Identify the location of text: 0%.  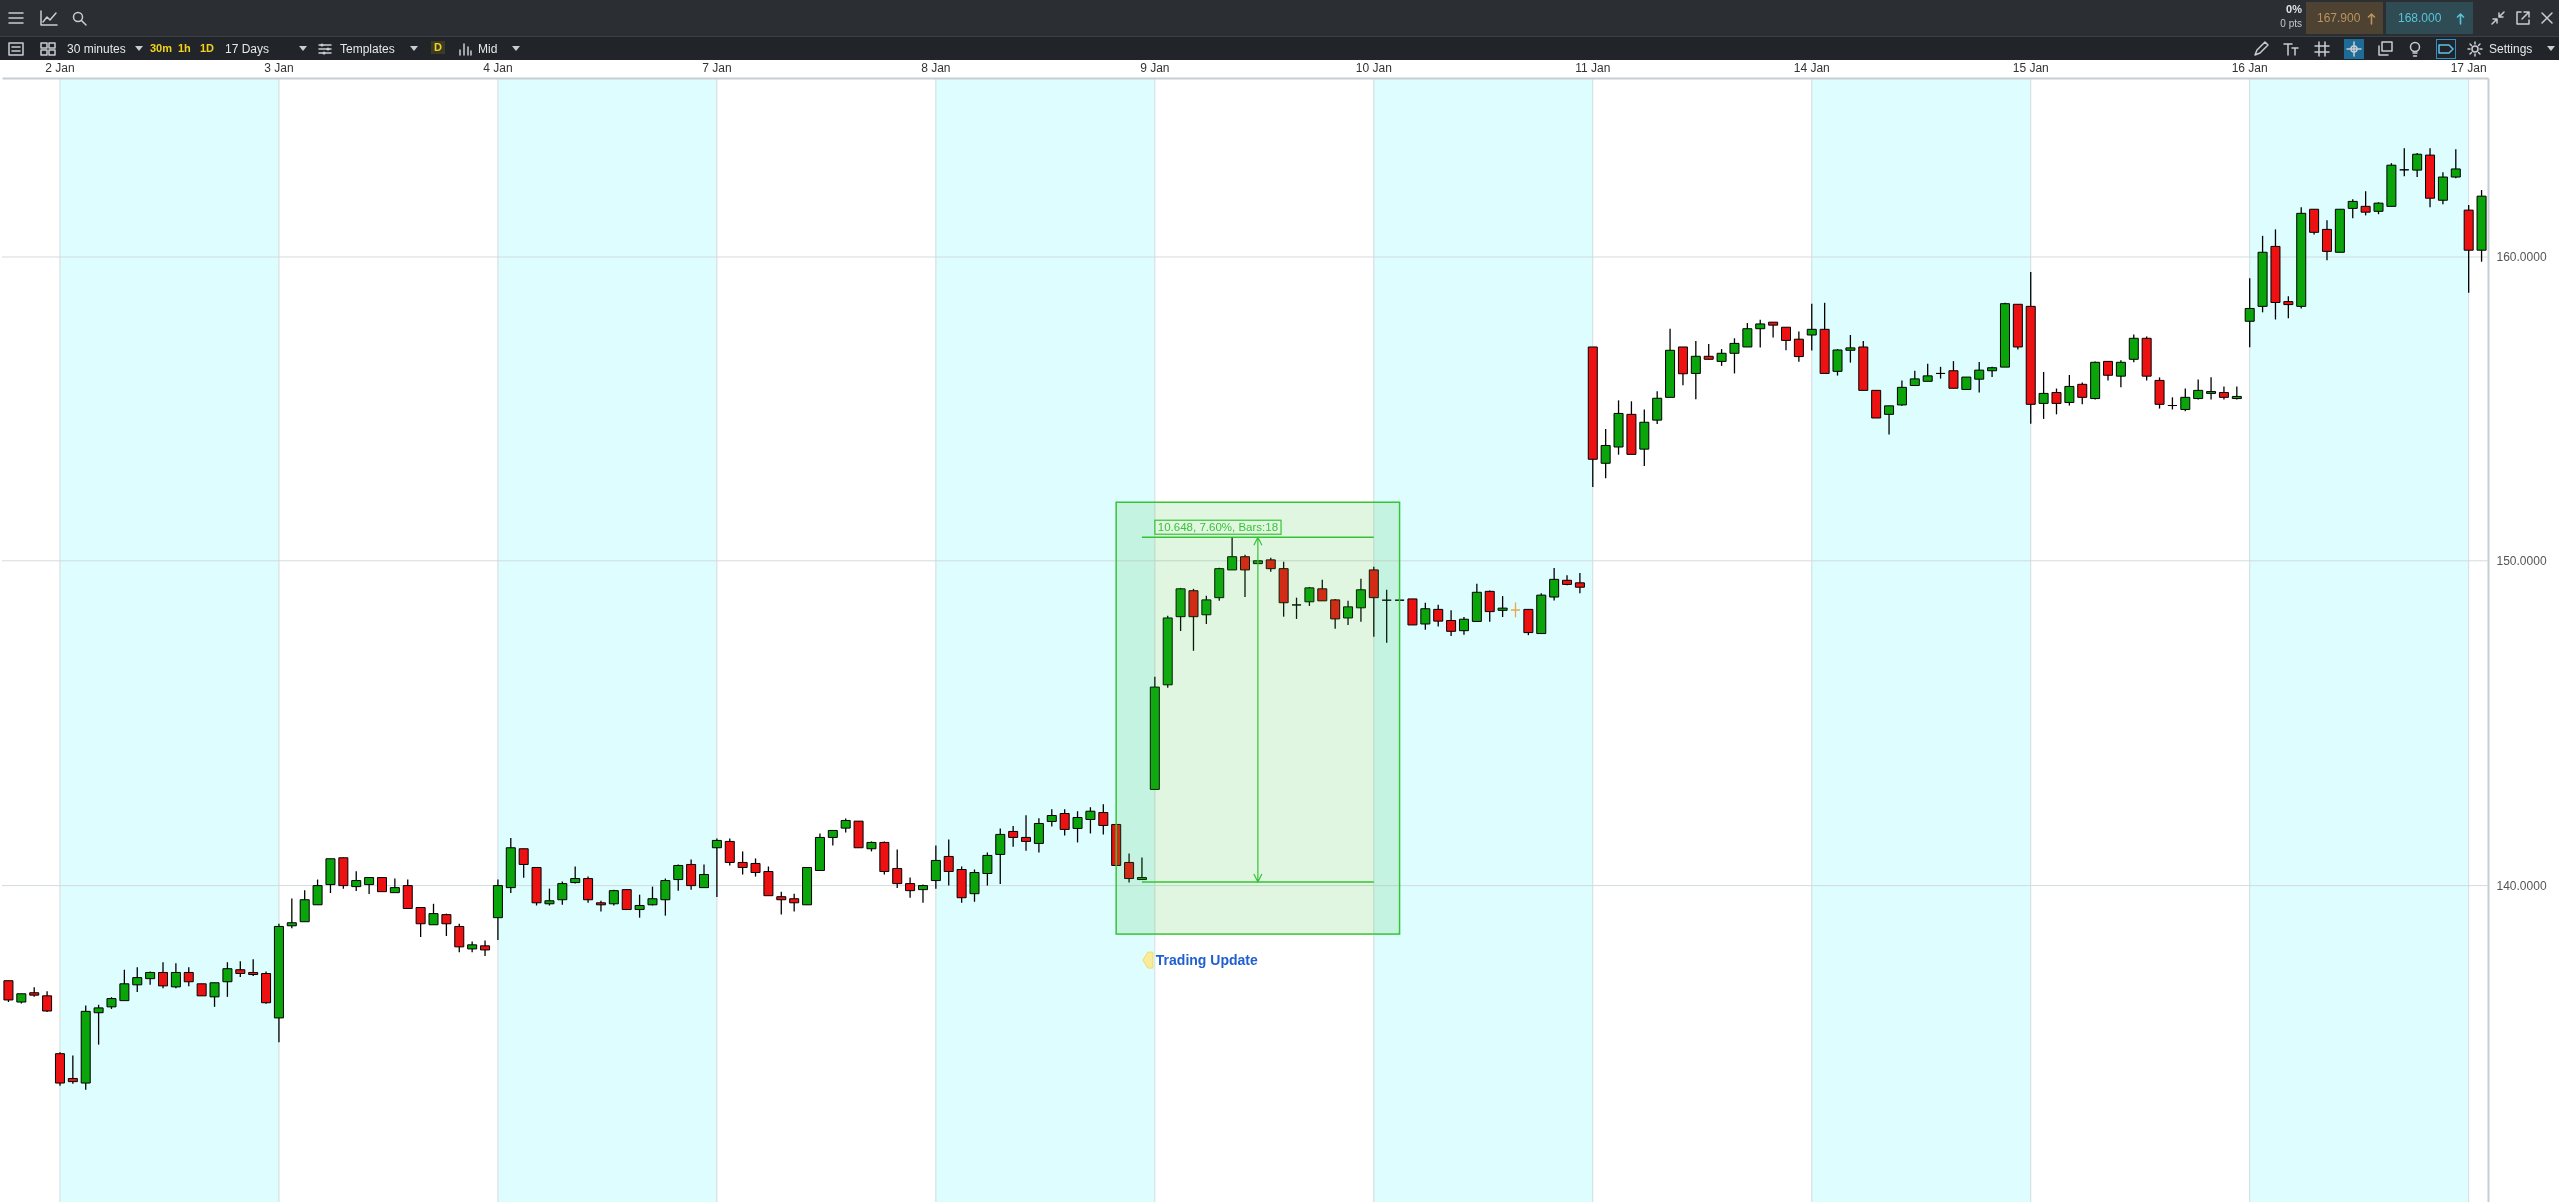
(2294, 9).